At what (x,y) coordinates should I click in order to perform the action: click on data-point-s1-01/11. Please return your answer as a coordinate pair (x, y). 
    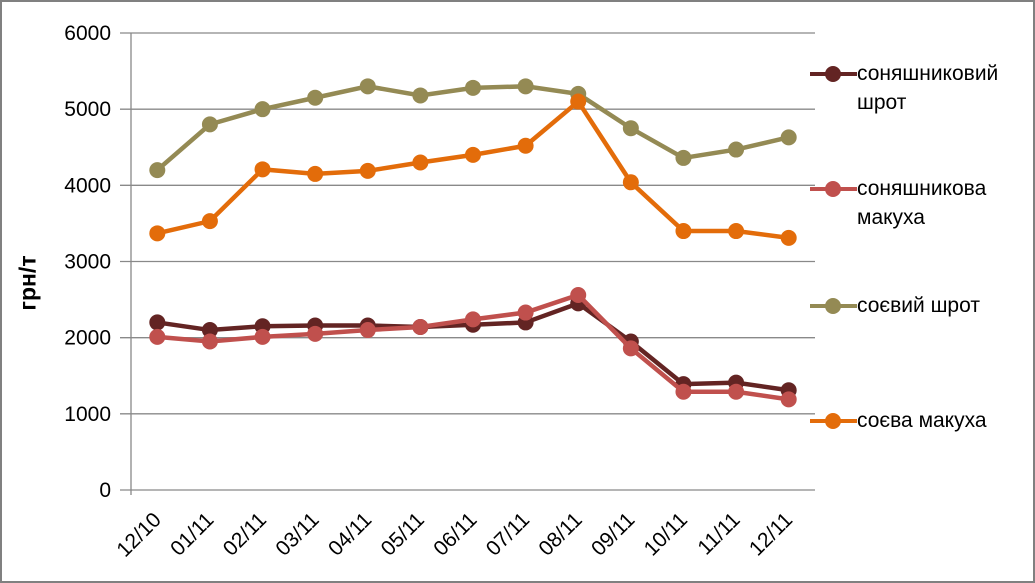
    Looking at the image, I should click on (209, 341).